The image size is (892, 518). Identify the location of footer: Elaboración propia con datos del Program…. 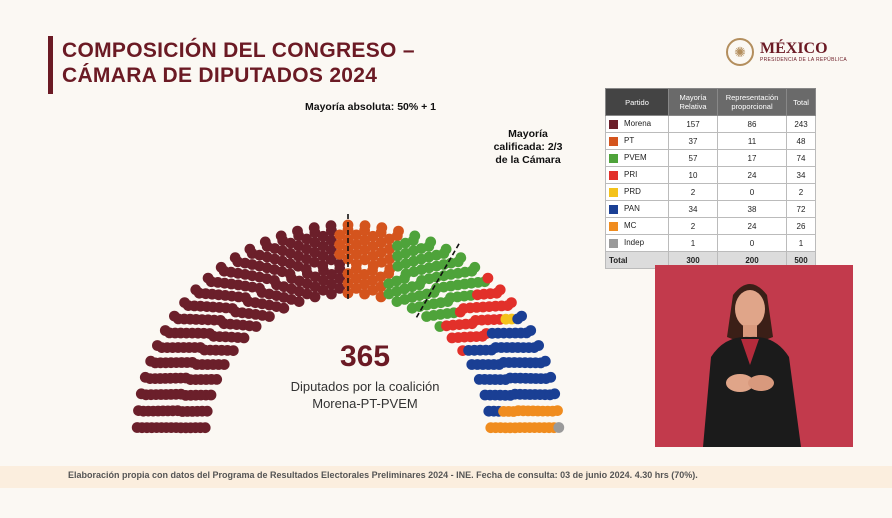
(446, 477).